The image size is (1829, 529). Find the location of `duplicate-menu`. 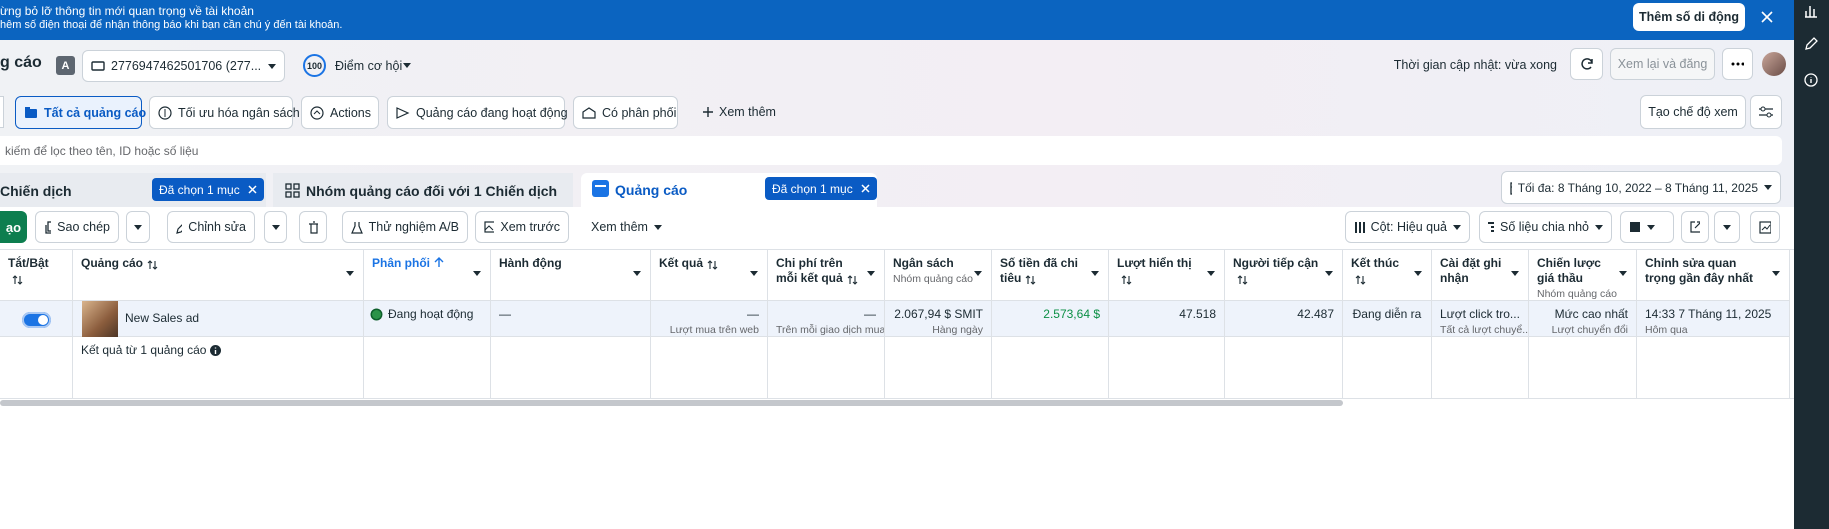

duplicate-menu is located at coordinates (138, 227).